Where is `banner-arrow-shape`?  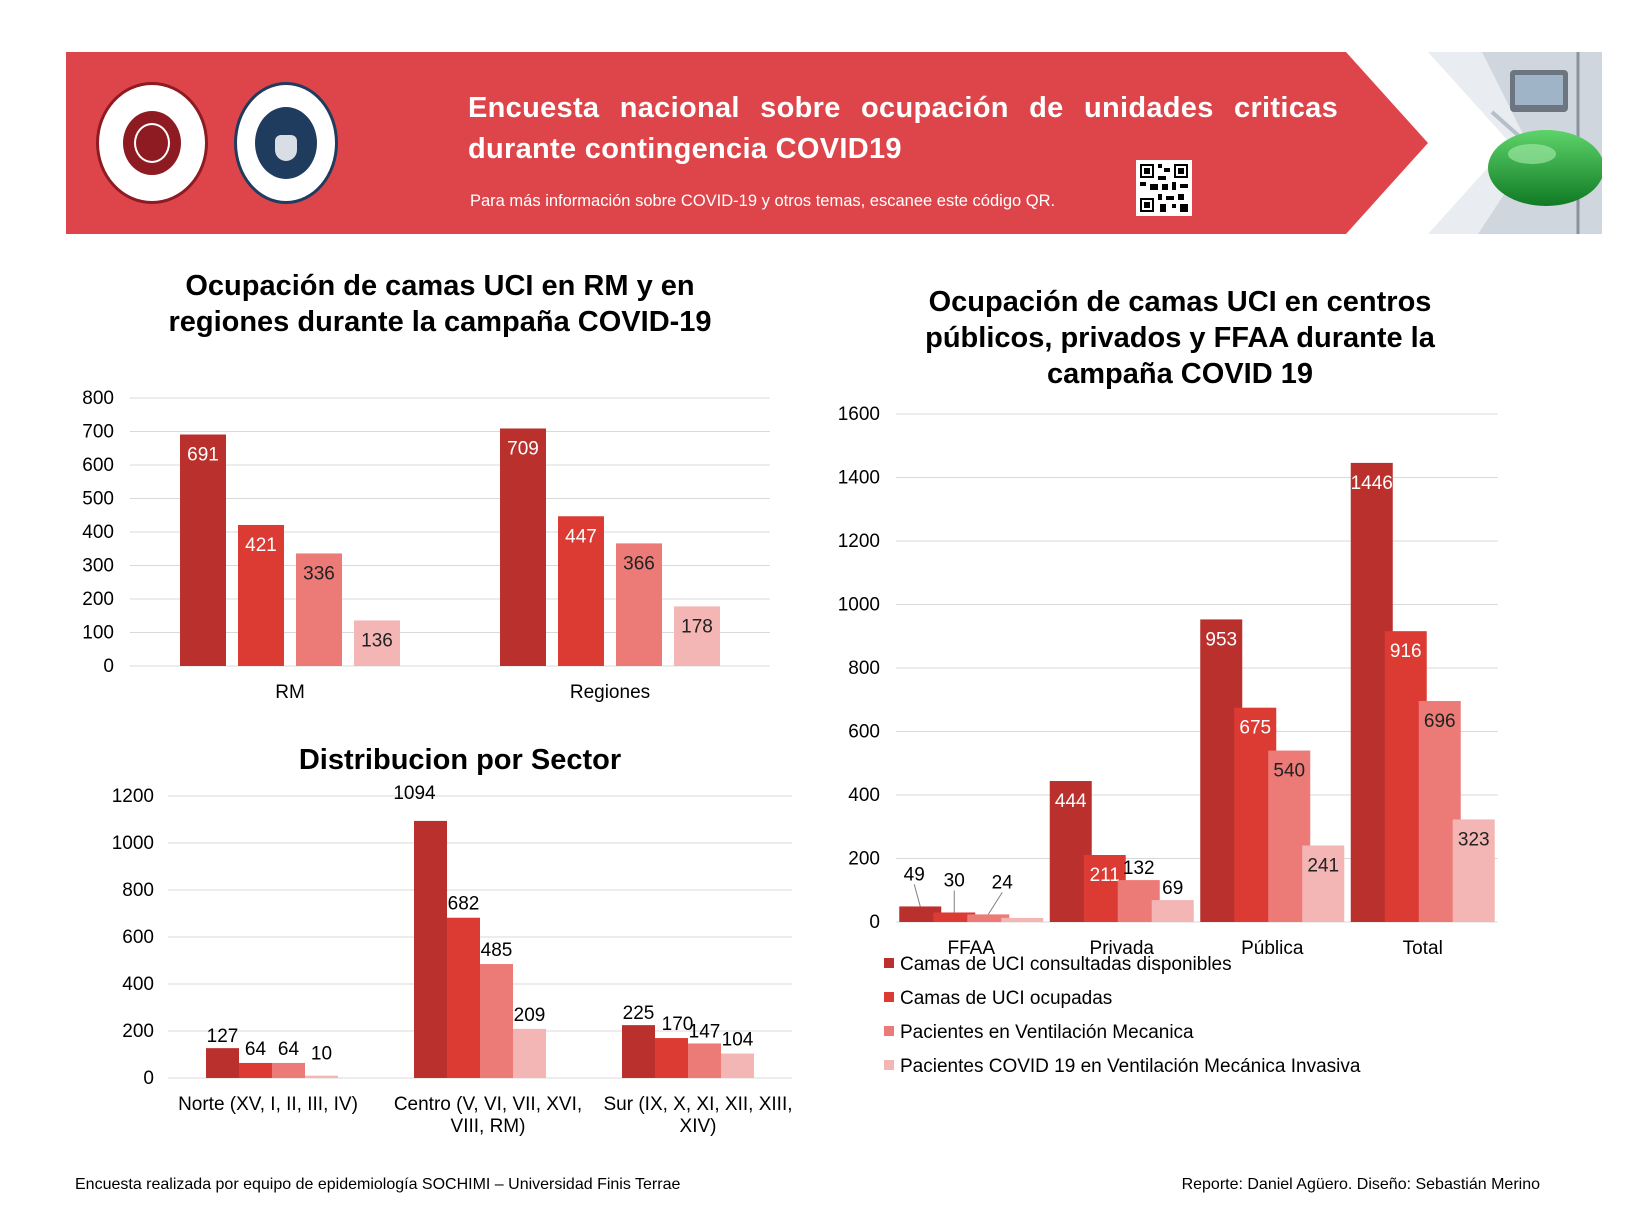 banner-arrow-shape is located at coordinates (747, 143).